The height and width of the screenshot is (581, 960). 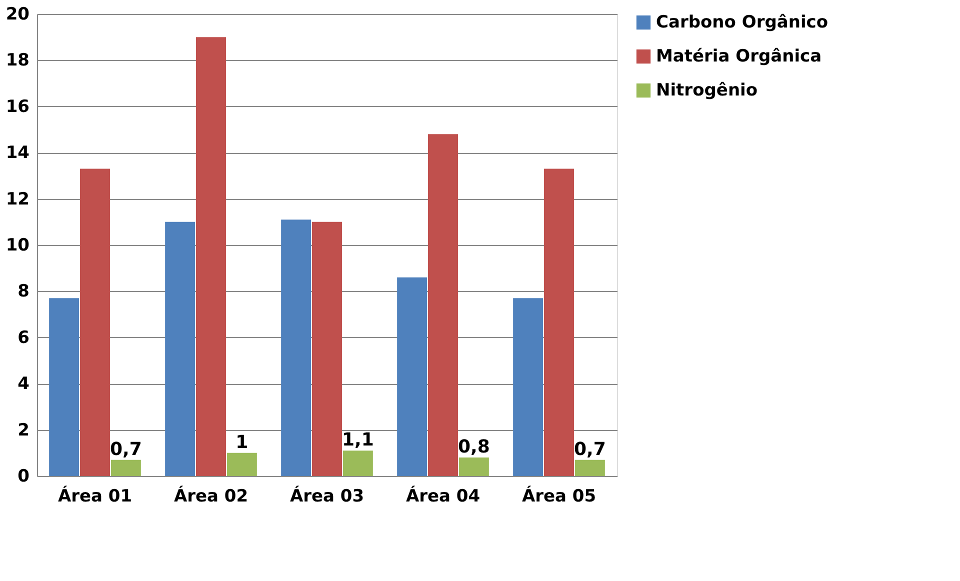 What do you see at coordinates (327, 496) in the screenshot?
I see `x-tick-label: Área 03` at bounding box center [327, 496].